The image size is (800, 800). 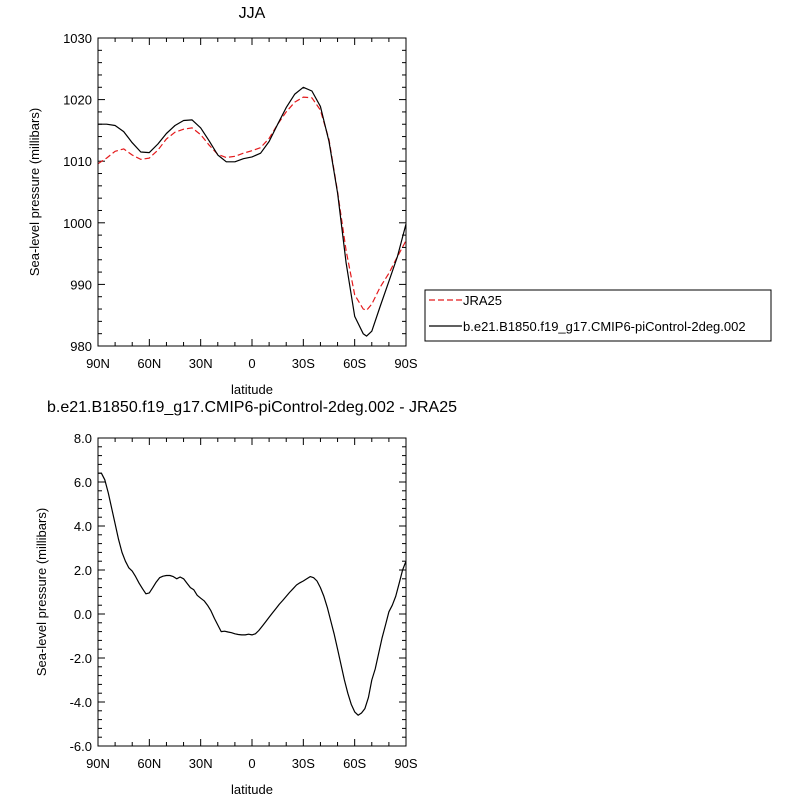 What do you see at coordinates (83, 438) in the screenshot?
I see `bottom-y-tick-label: 8.0` at bounding box center [83, 438].